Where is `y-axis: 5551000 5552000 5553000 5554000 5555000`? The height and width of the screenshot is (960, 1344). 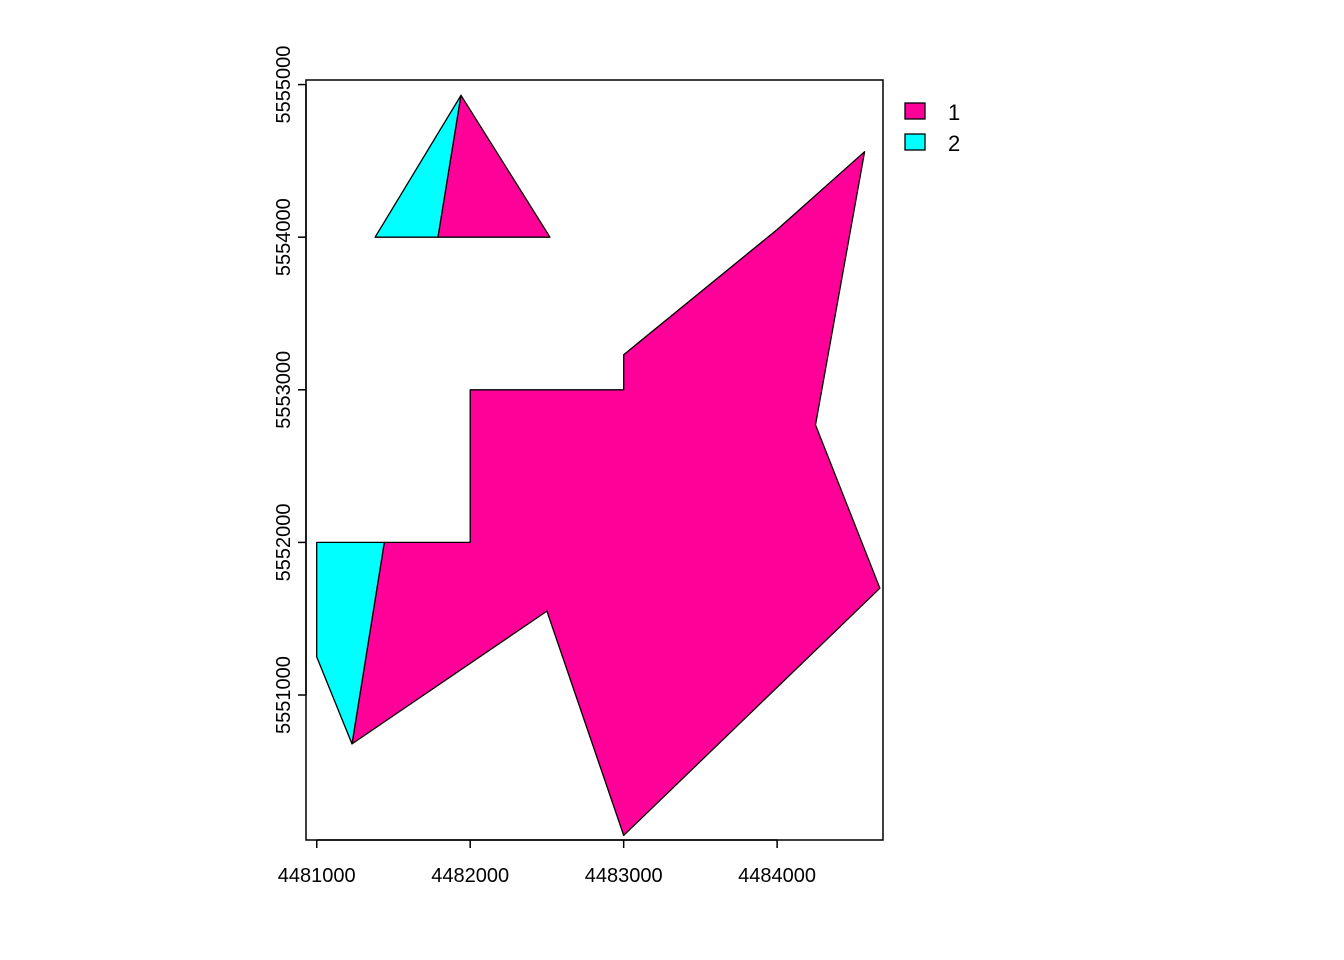
y-axis: 5551000 5552000 5553000 5554000 5555000 is located at coordinates (290, 390).